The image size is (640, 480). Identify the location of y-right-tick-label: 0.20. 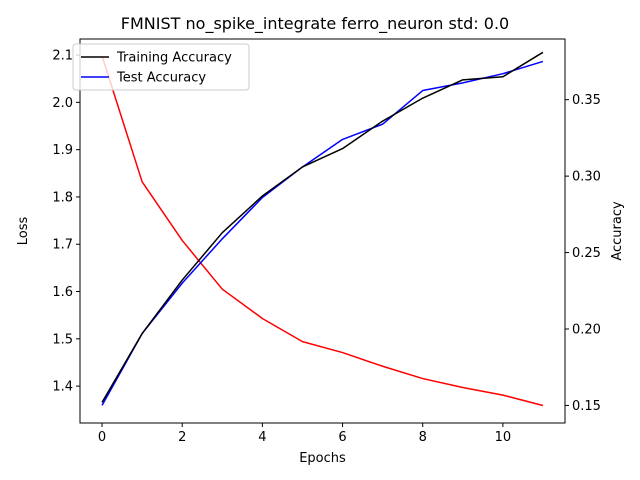
(586, 329).